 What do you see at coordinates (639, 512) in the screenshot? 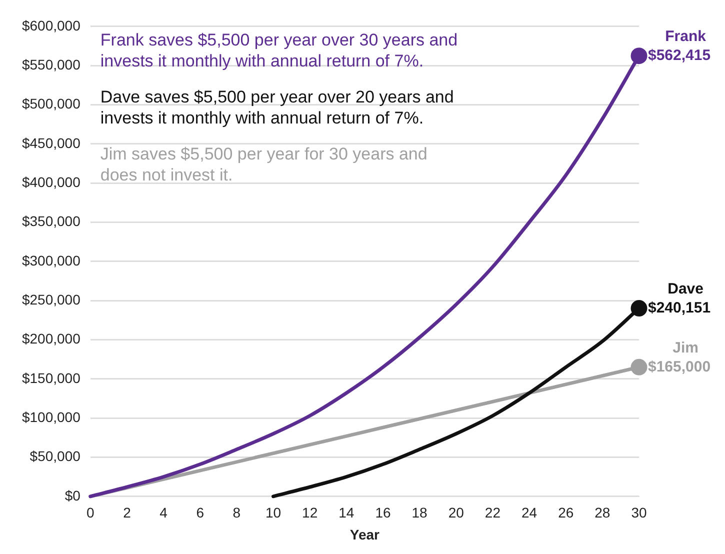
I see `x-tick-label: 30` at bounding box center [639, 512].